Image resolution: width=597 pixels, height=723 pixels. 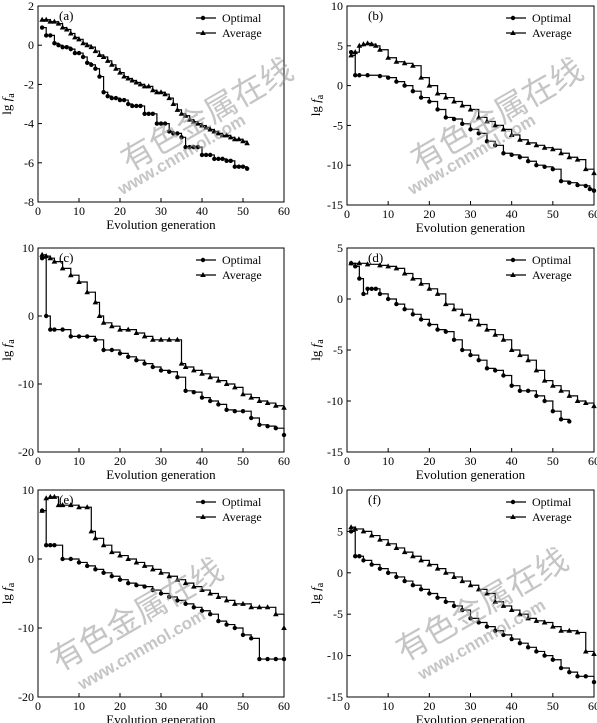 What do you see at coordinates (28, 490) in the screenshot?
I see `y-tick-label: 10` at bounding box center [28, 490].